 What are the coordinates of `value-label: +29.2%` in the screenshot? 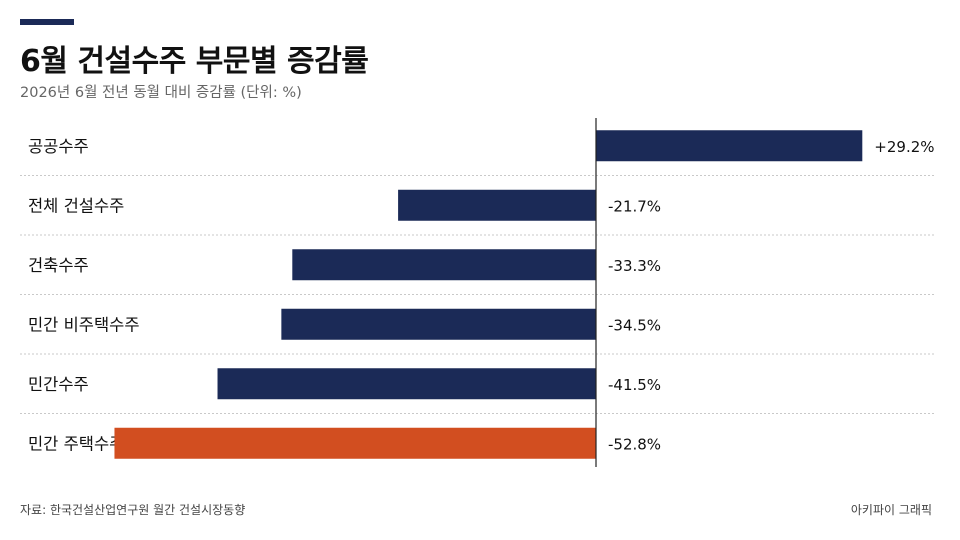 It's located at (904, 147).